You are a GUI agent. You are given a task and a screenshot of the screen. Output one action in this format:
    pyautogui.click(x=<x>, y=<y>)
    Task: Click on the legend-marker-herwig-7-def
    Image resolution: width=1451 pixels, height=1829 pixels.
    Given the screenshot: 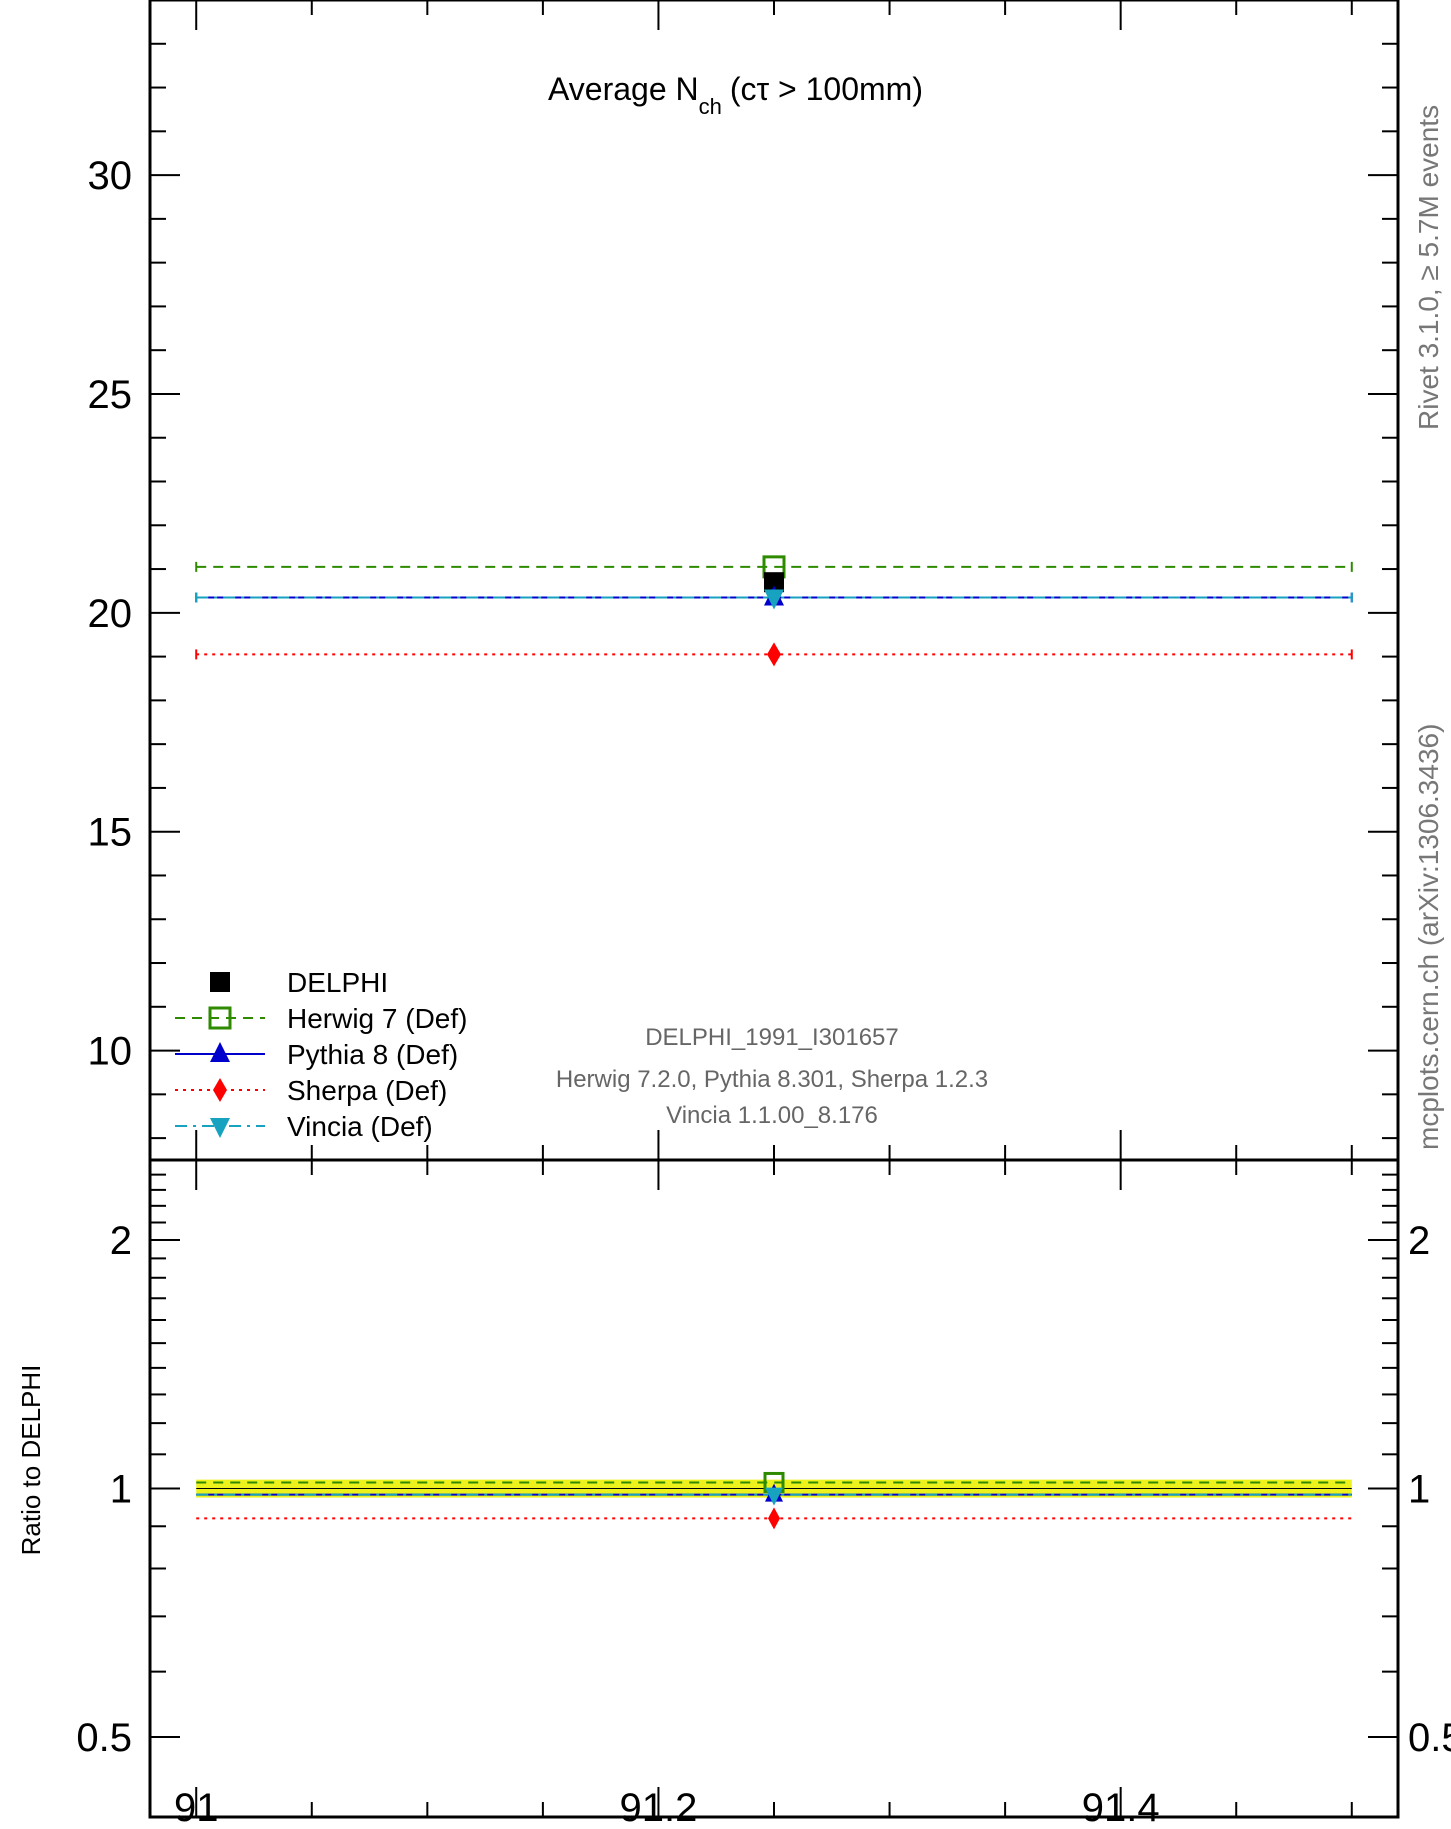 What is the action you would take?
    pyautogui.click(x=220, y=1018)
    